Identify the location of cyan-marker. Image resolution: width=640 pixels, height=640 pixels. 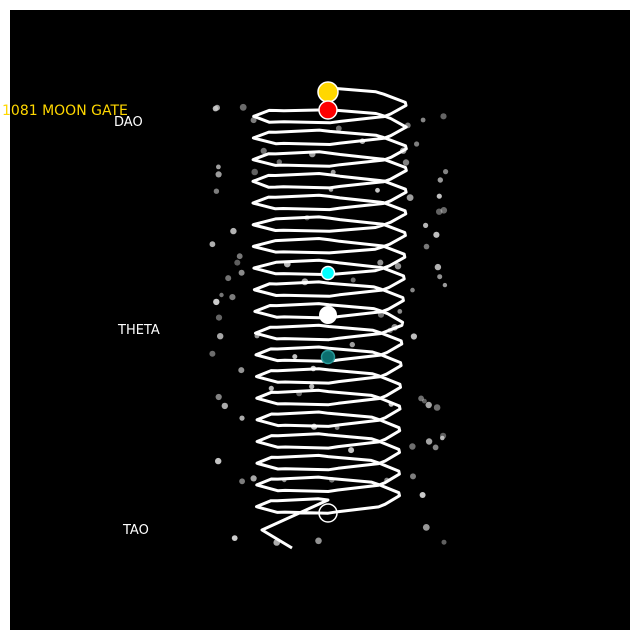
(328, 273).